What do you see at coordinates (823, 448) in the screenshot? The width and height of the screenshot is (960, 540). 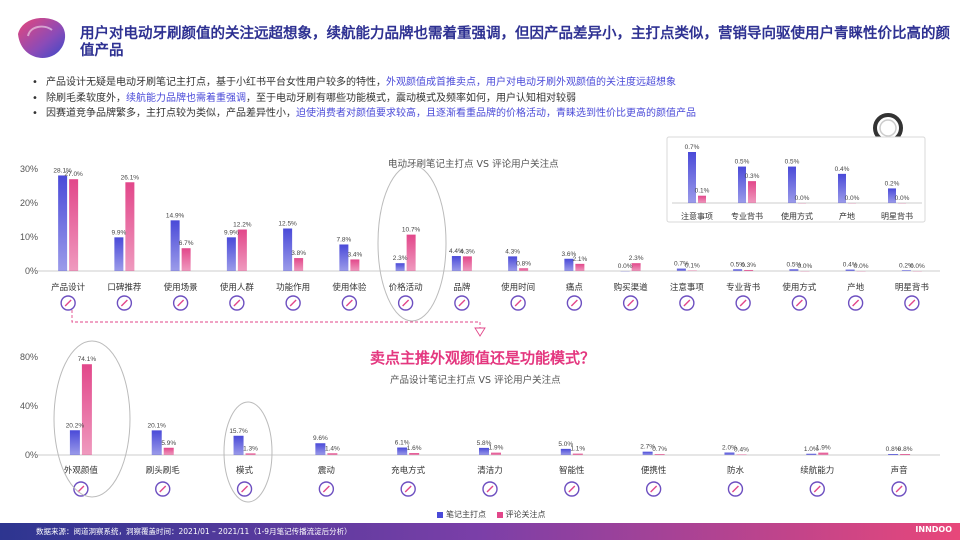 I see `data-label: 1.9%` at bounding box center [823, 448].